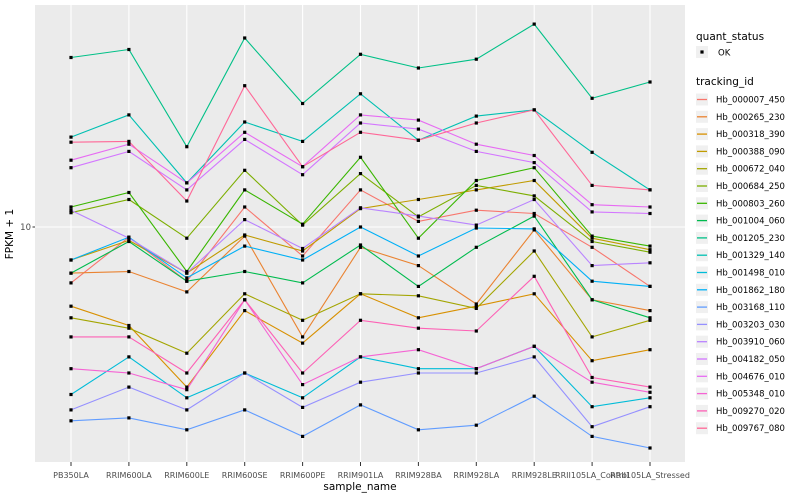 This screenshot has height=500, width=800. What do you see at coordinates (245, 475) in the screenshot?
I see `x-tick-label: RRIM600SE` at bounding box center [245, 475].